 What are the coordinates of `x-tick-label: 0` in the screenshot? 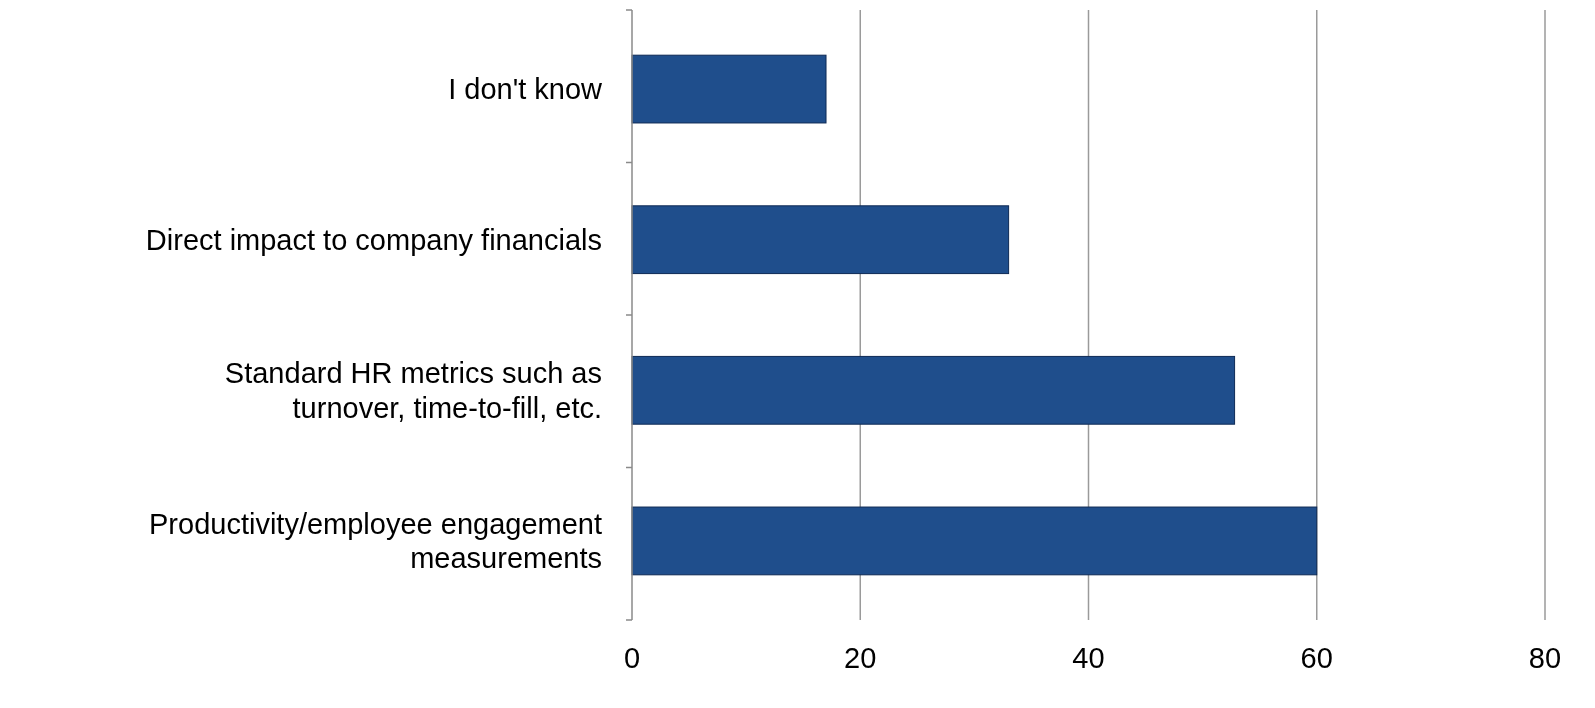 It's located at (632, 658).